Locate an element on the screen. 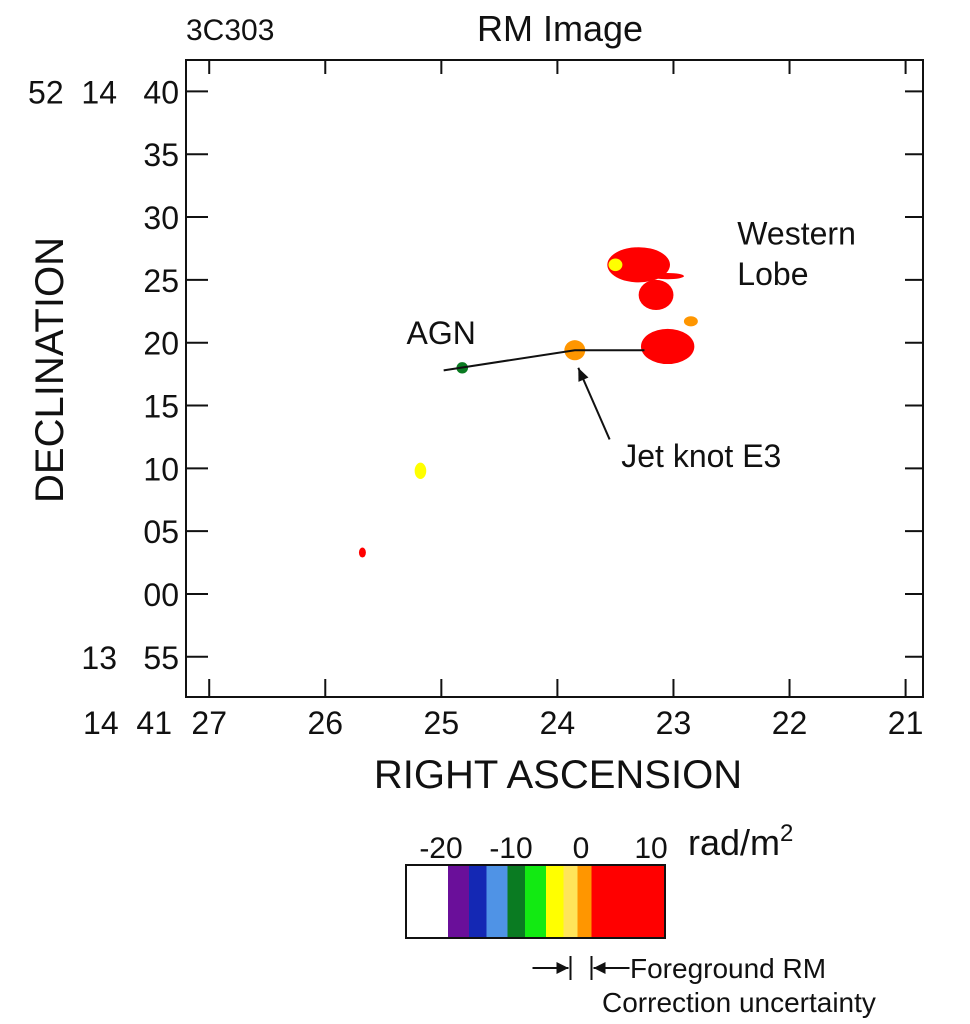 The height and width of the screenshot is (1024, 970). colorbar-tick-label: 10 is located at coordinates (650, 848).